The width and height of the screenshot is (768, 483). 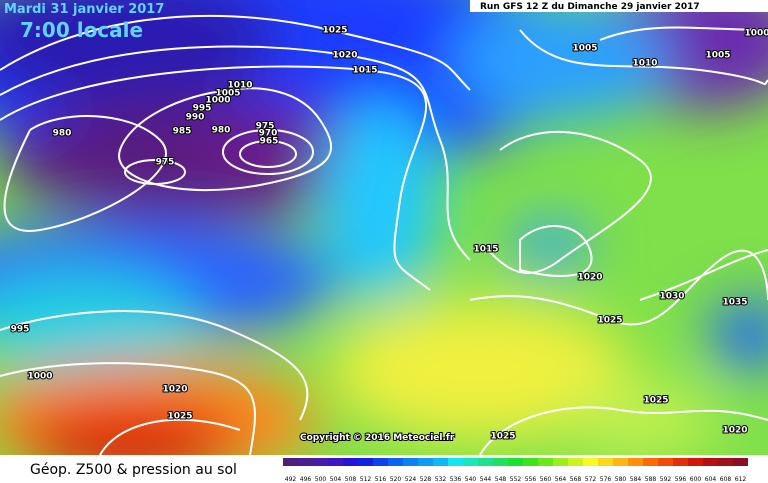 What do you see at coordinates (351, 479) in the screenshot?
I see `scale-label: 508` at bounding box center [351, 479].